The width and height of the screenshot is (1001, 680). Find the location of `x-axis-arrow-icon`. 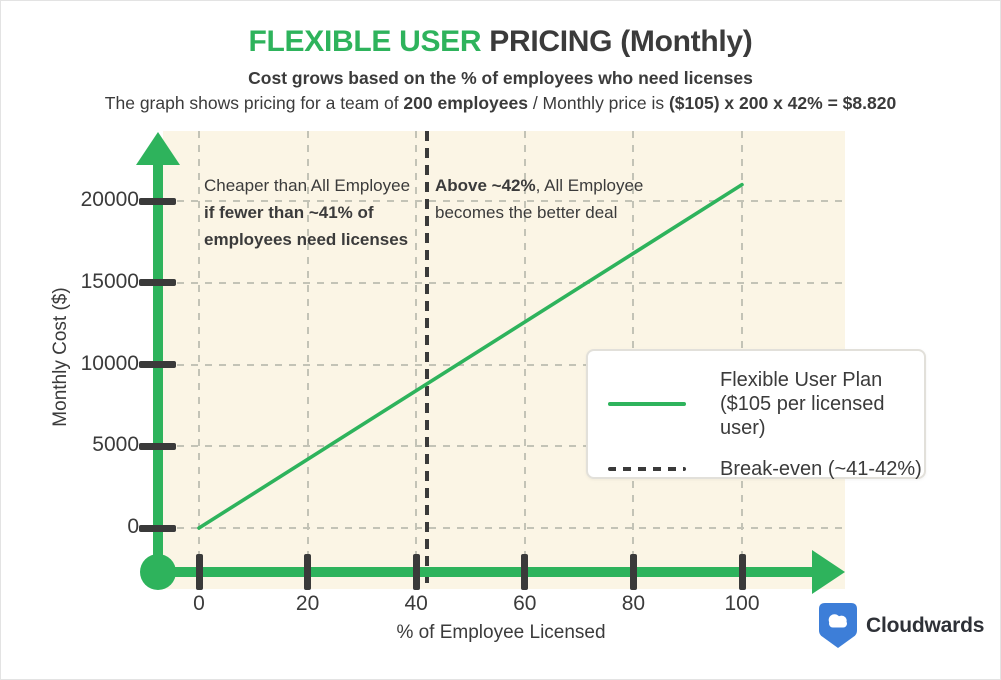

x-axis-arrow-icon is located at coordinates (828, 572).